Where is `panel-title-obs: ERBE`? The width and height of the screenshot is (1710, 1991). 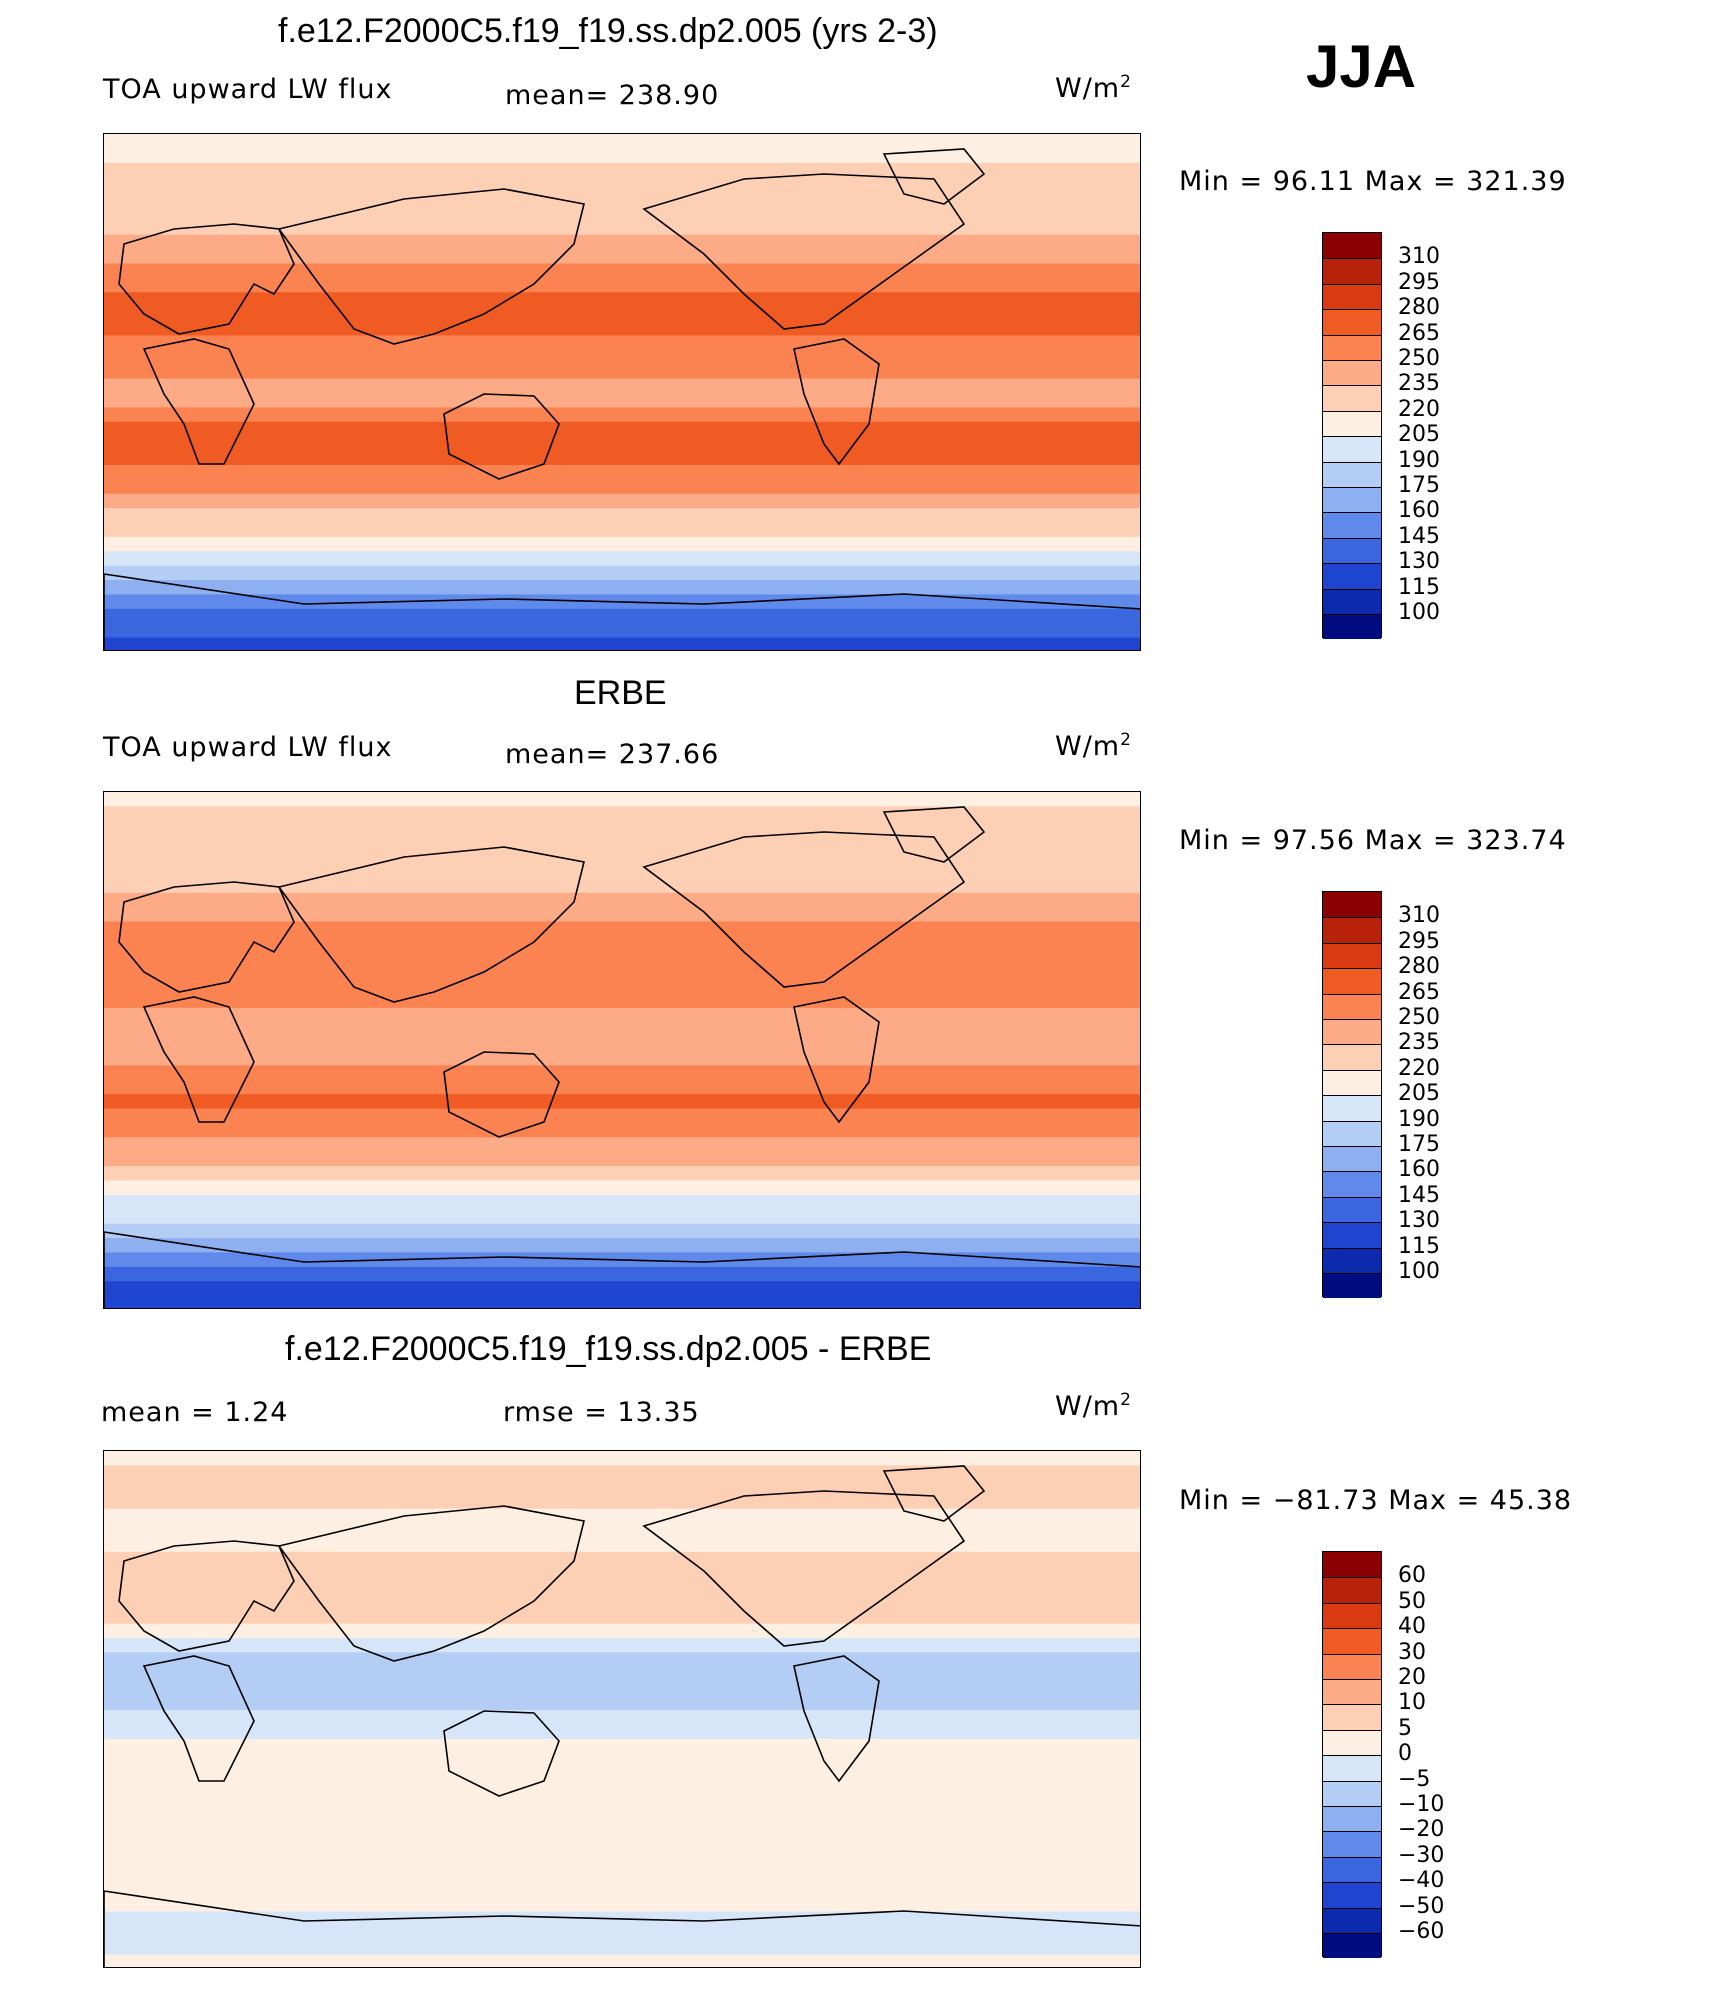 panel-title-obs: ERBE is located at coordinates (620, 693).